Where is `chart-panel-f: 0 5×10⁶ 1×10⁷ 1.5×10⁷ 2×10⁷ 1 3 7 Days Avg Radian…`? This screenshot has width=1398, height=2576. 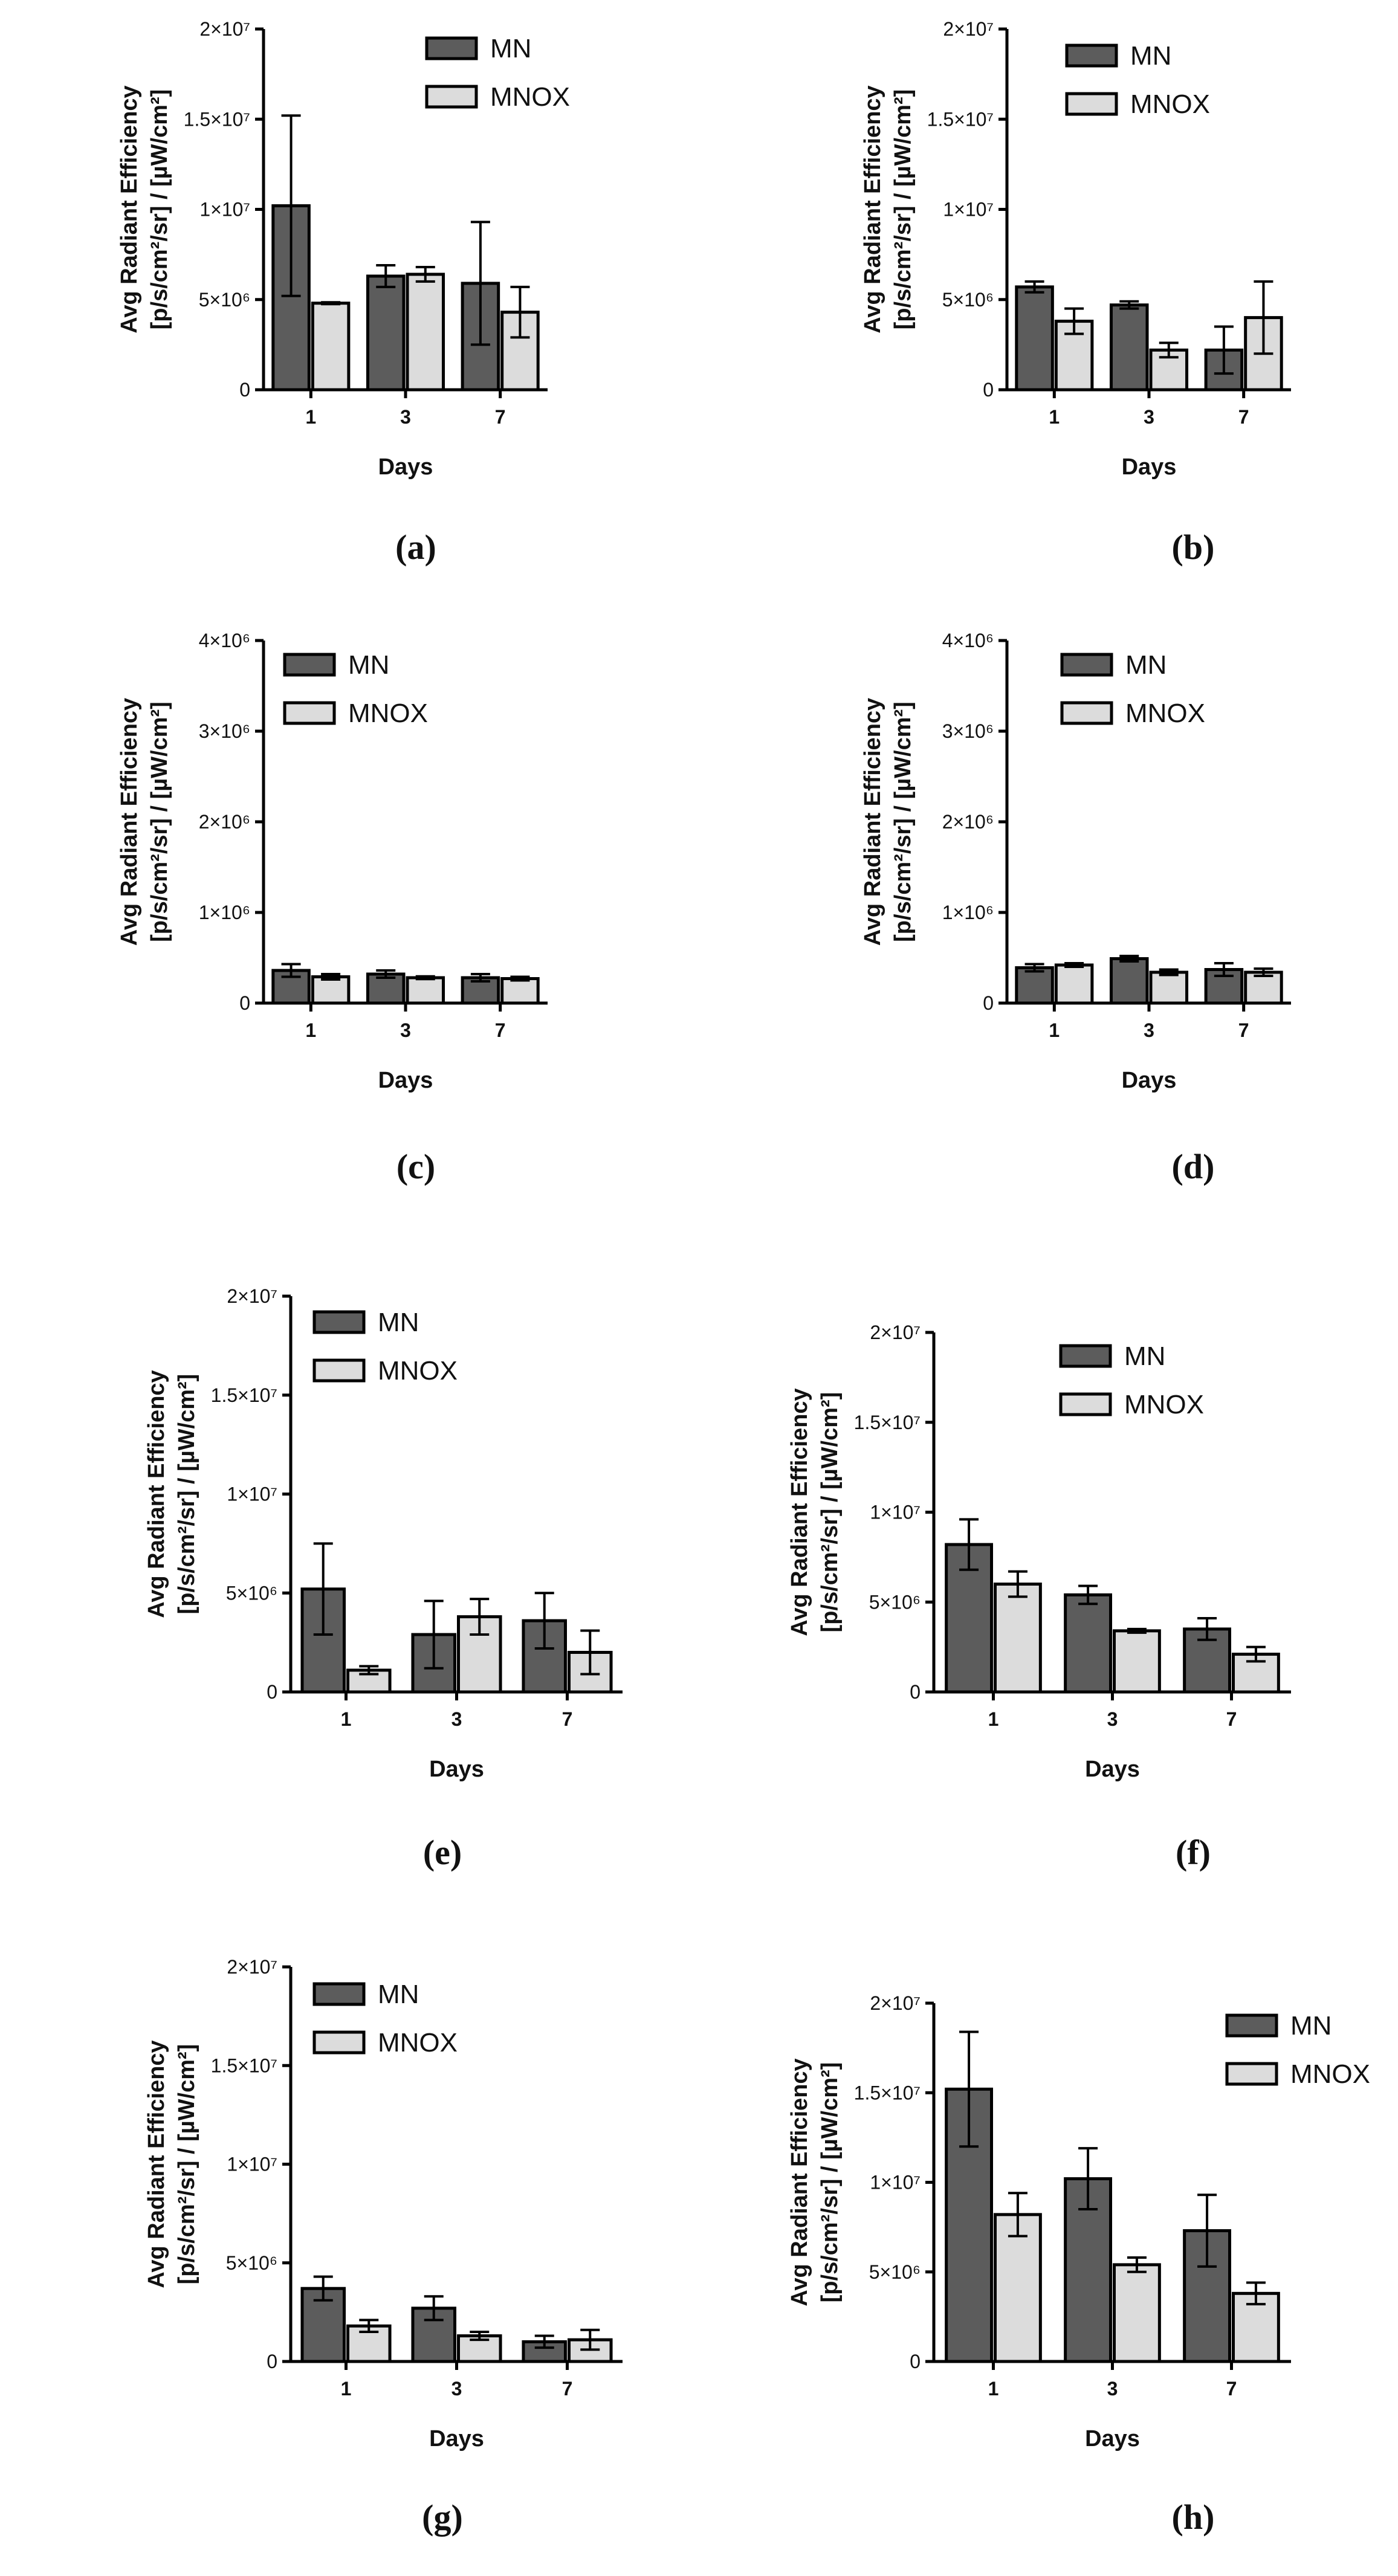
chart-panel-f: 0 5×10⁶ 1×10⁷ 1.5×10⁷ 2×10⁷ 1 3 7 Days Avg Radian… is located at coordinates (1039, 1597).